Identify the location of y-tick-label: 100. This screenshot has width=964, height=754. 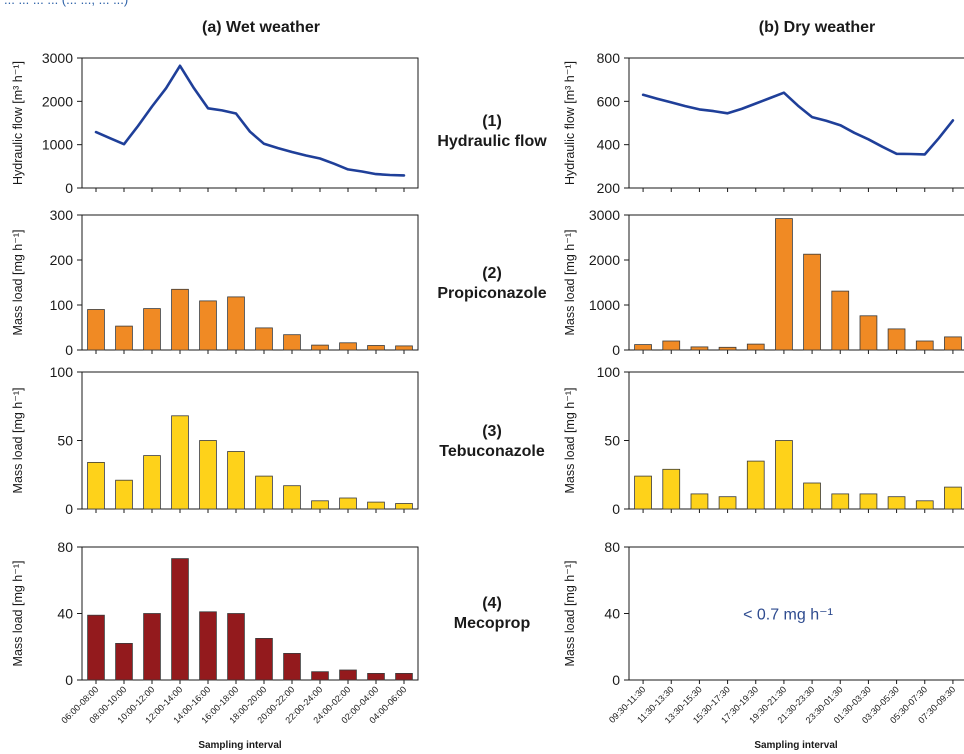
(62, 372).